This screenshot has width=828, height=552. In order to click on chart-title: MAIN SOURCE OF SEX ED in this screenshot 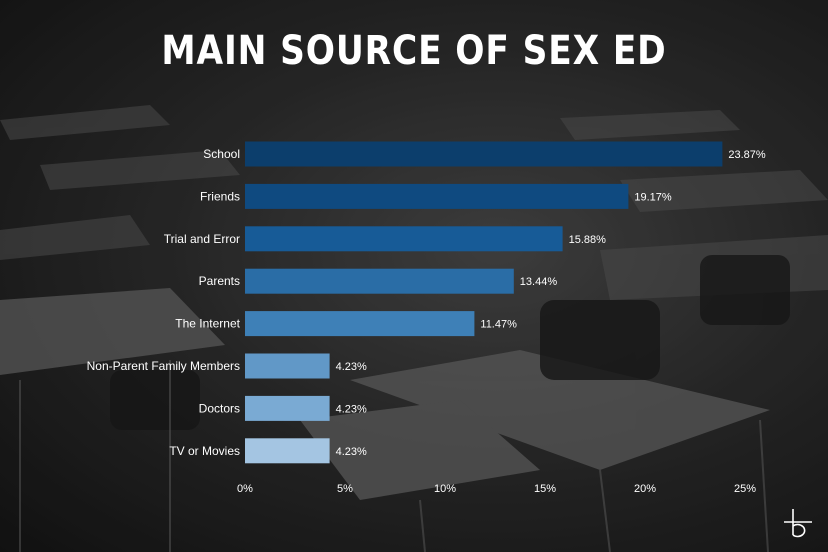, I will do `click(414, 51)`.